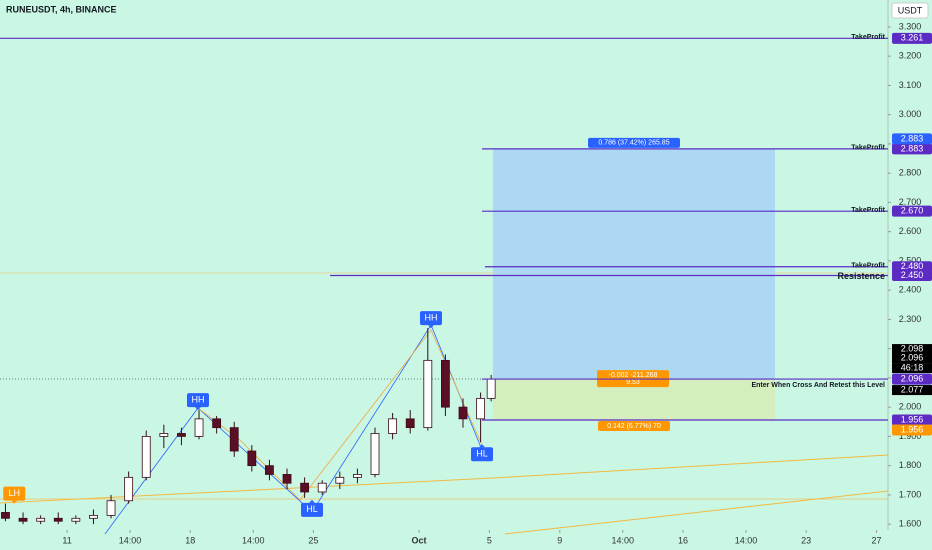  I want to click on level-tag-label: 2.450, so click(912, 275).